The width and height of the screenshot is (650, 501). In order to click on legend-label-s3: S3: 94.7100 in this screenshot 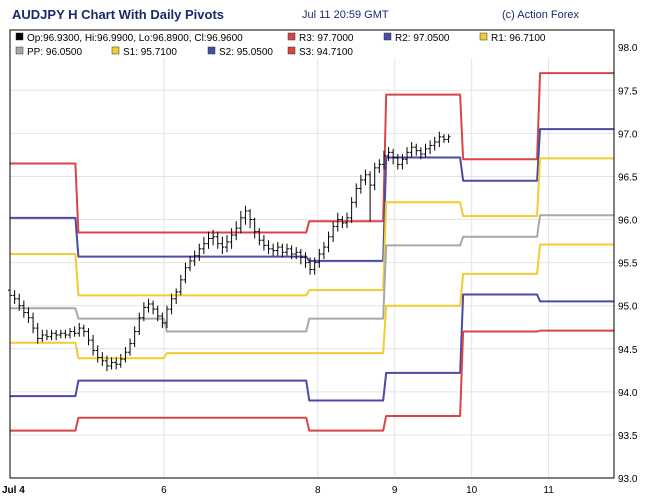, I will do `click(326, 52)`.